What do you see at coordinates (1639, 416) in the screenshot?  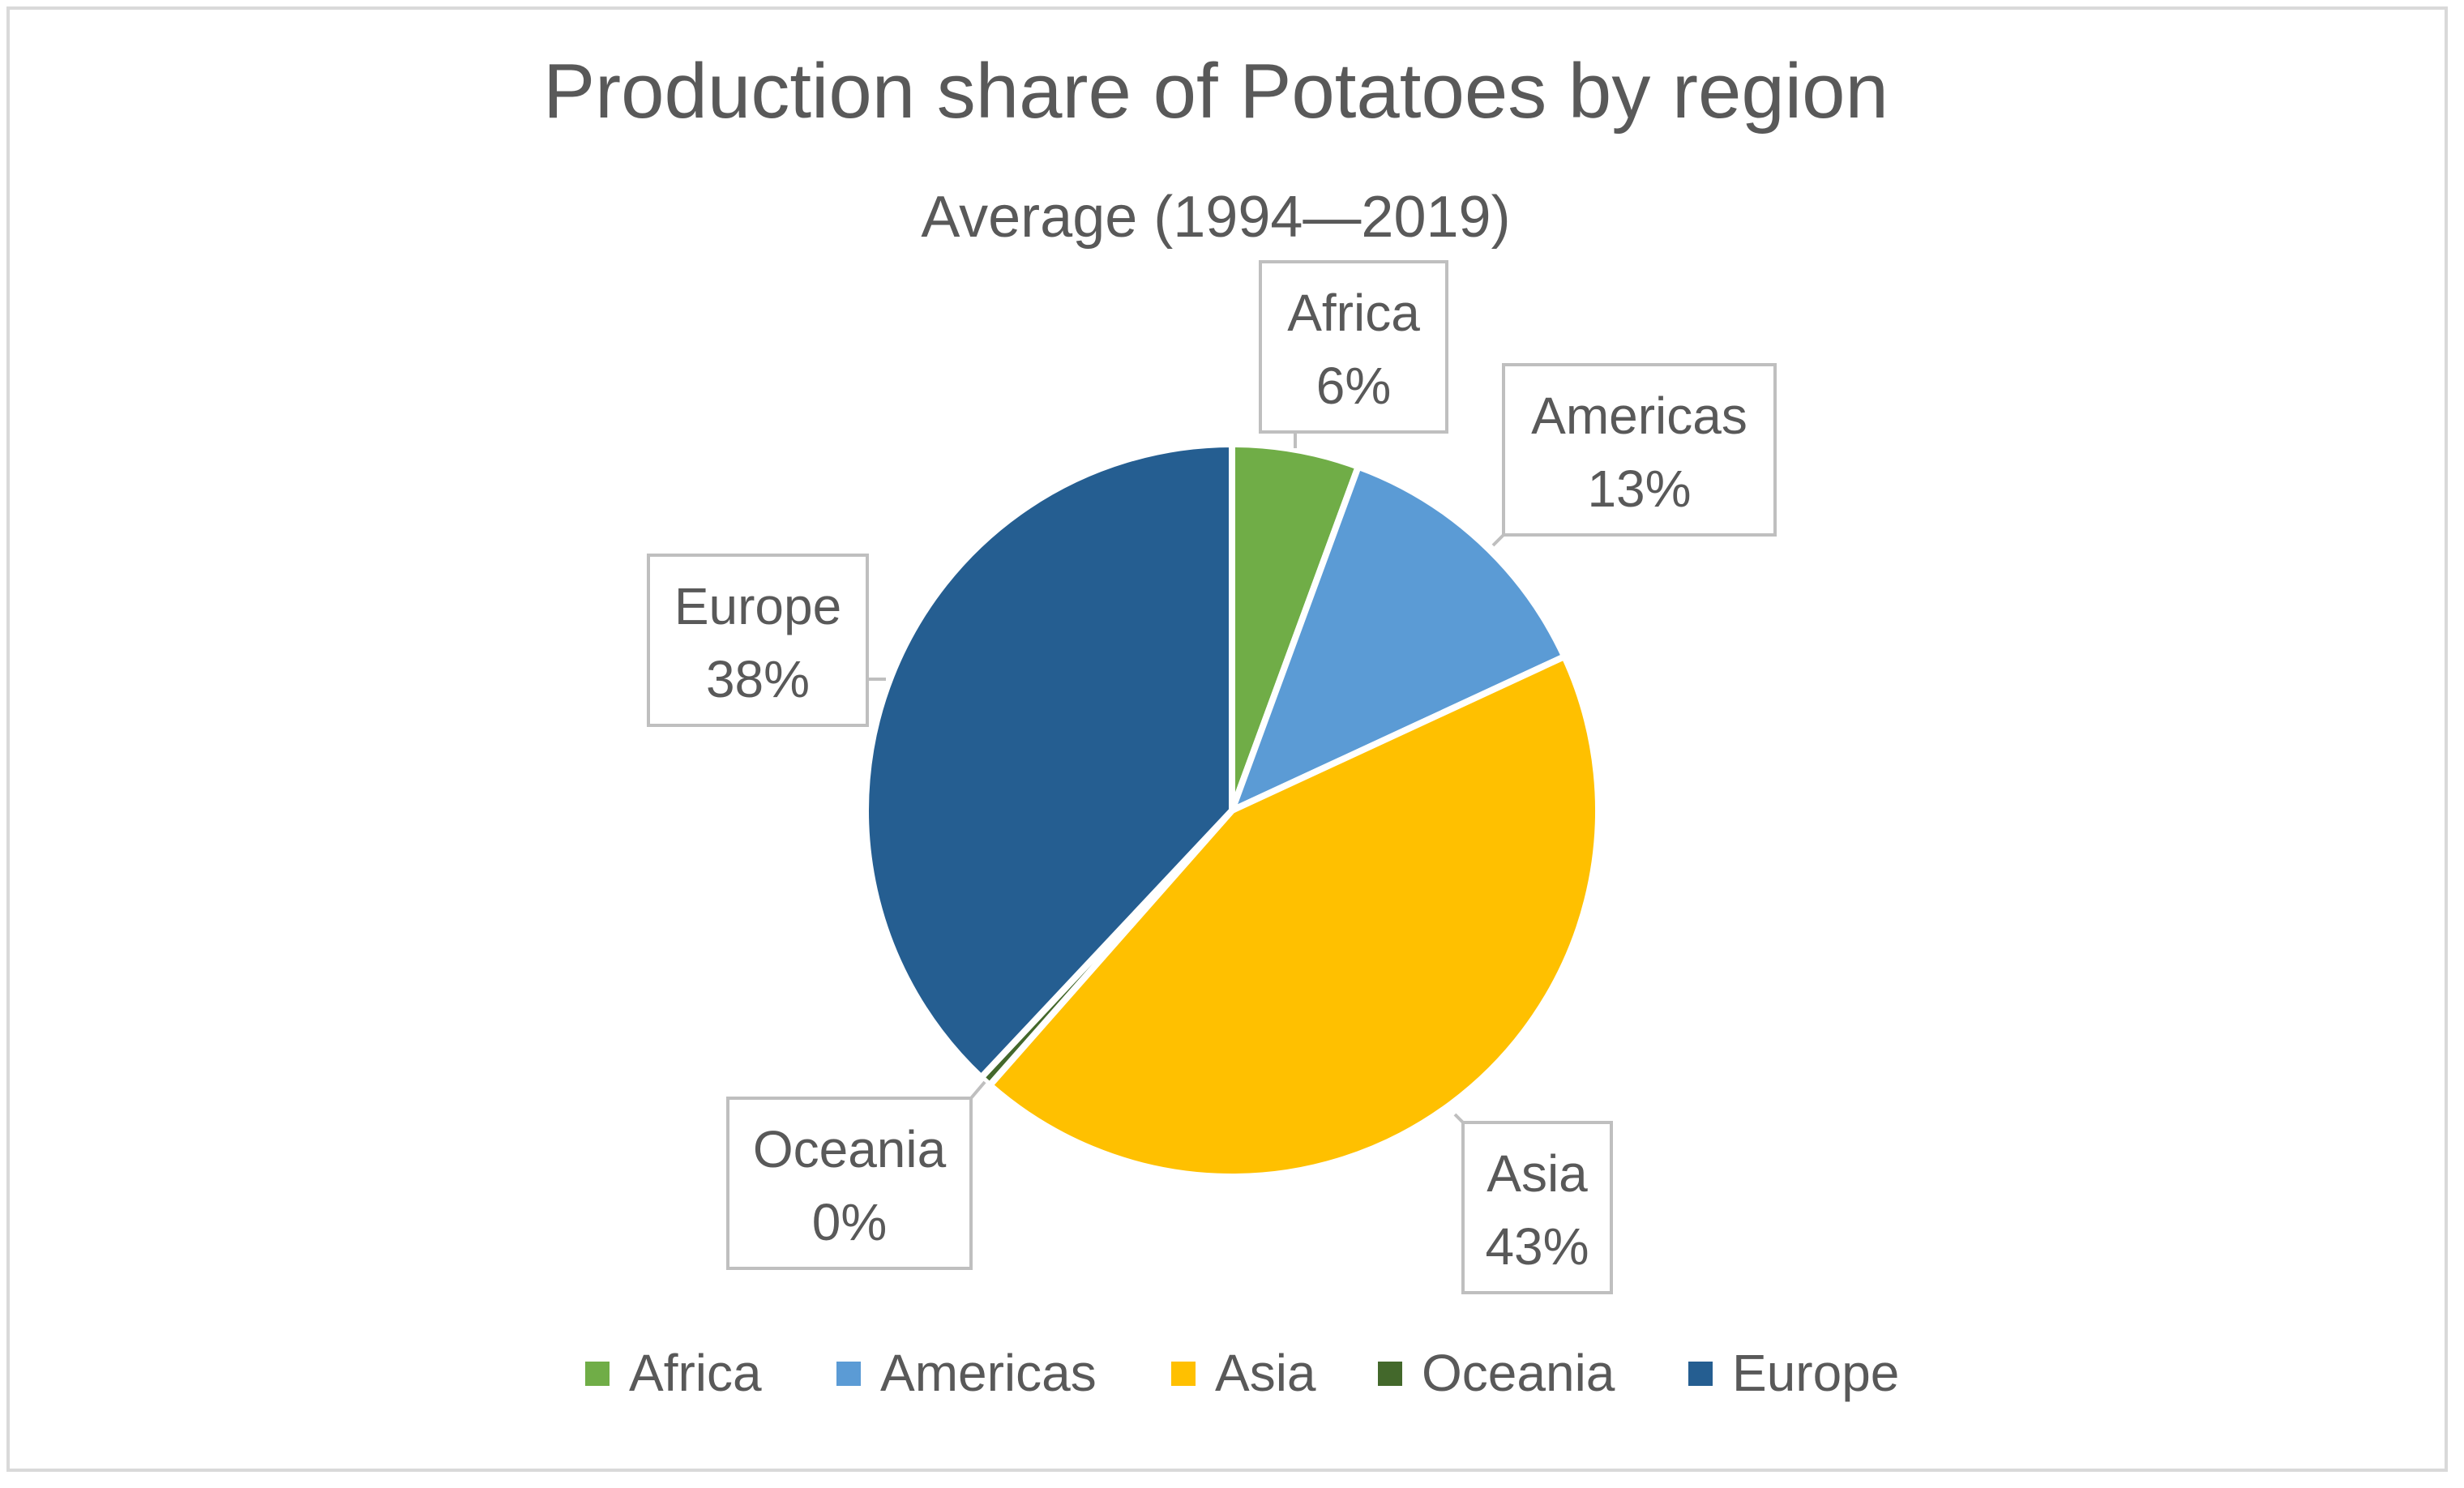 I see `data-label-category: Americas` at bounding box center [1639, 416].